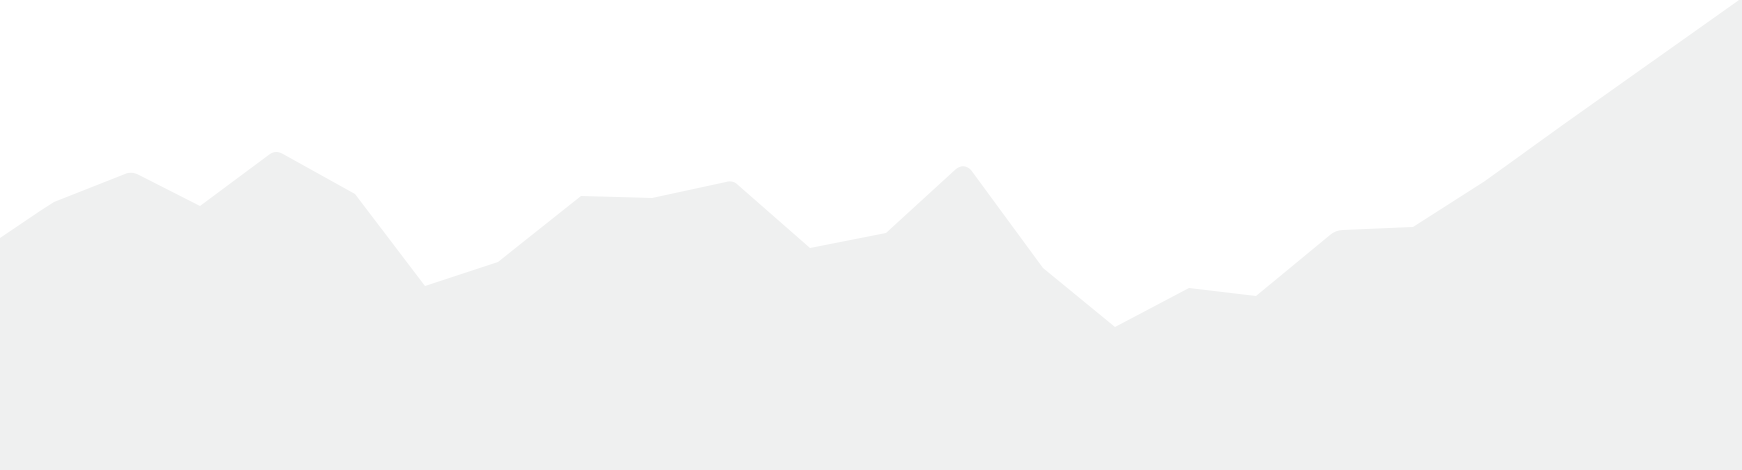 The image size is (1742, 470). What do you see at coordinates (1613, 235) in the screenshot?
I see `mountain-right-slope` at bounding box center [1613, 235].